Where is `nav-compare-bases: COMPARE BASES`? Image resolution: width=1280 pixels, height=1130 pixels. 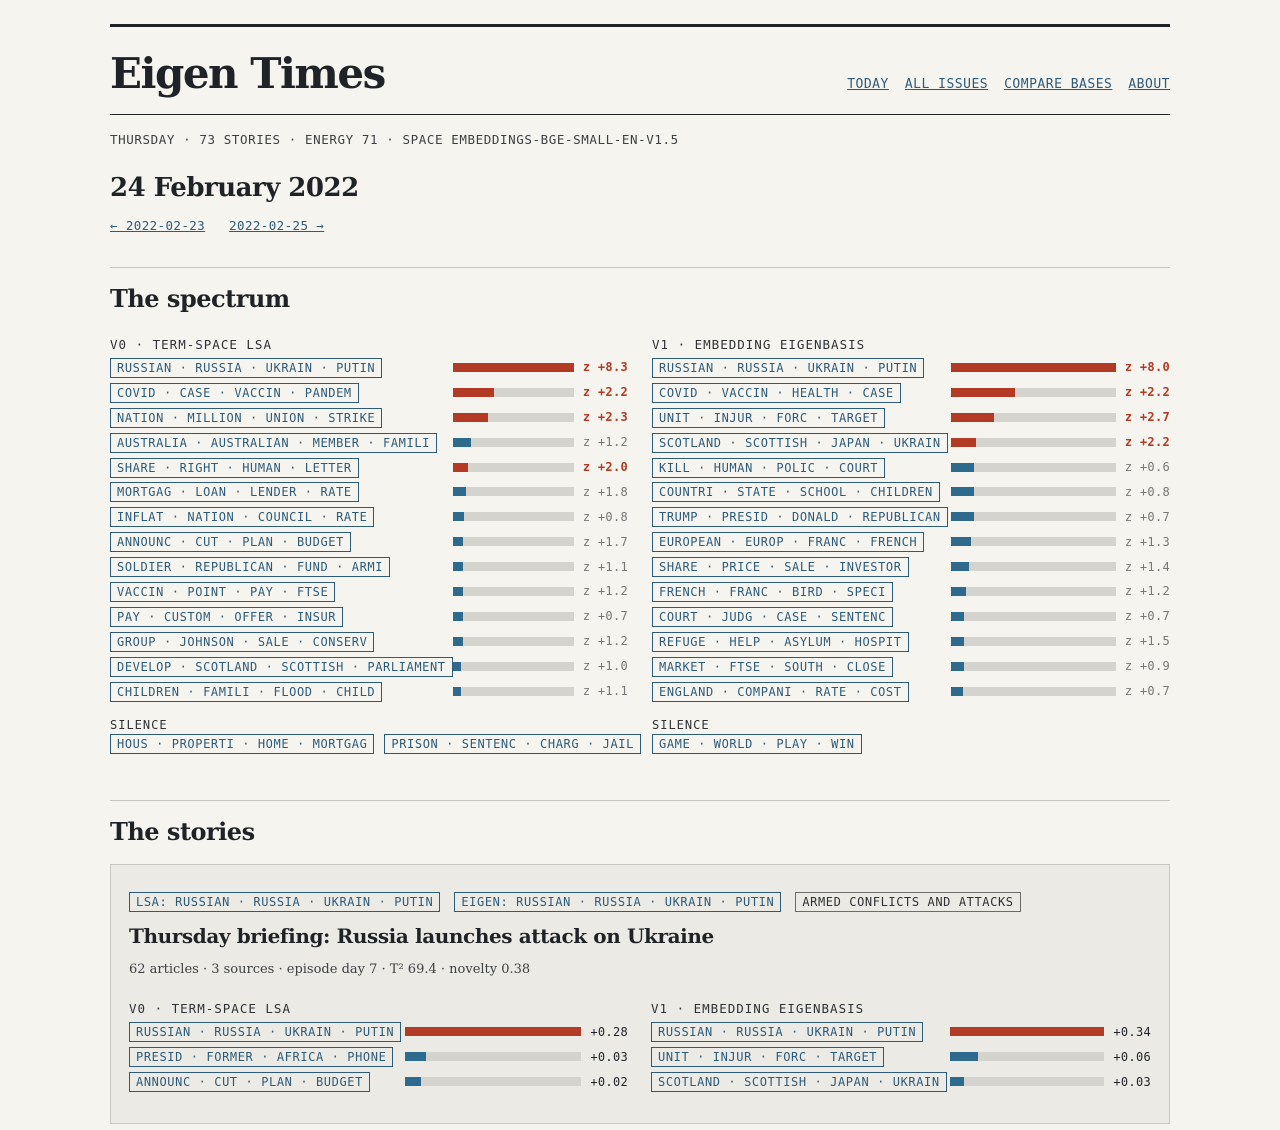
nav-compare-bases: COMPARE BASES is located at coordinates (1058, 84).